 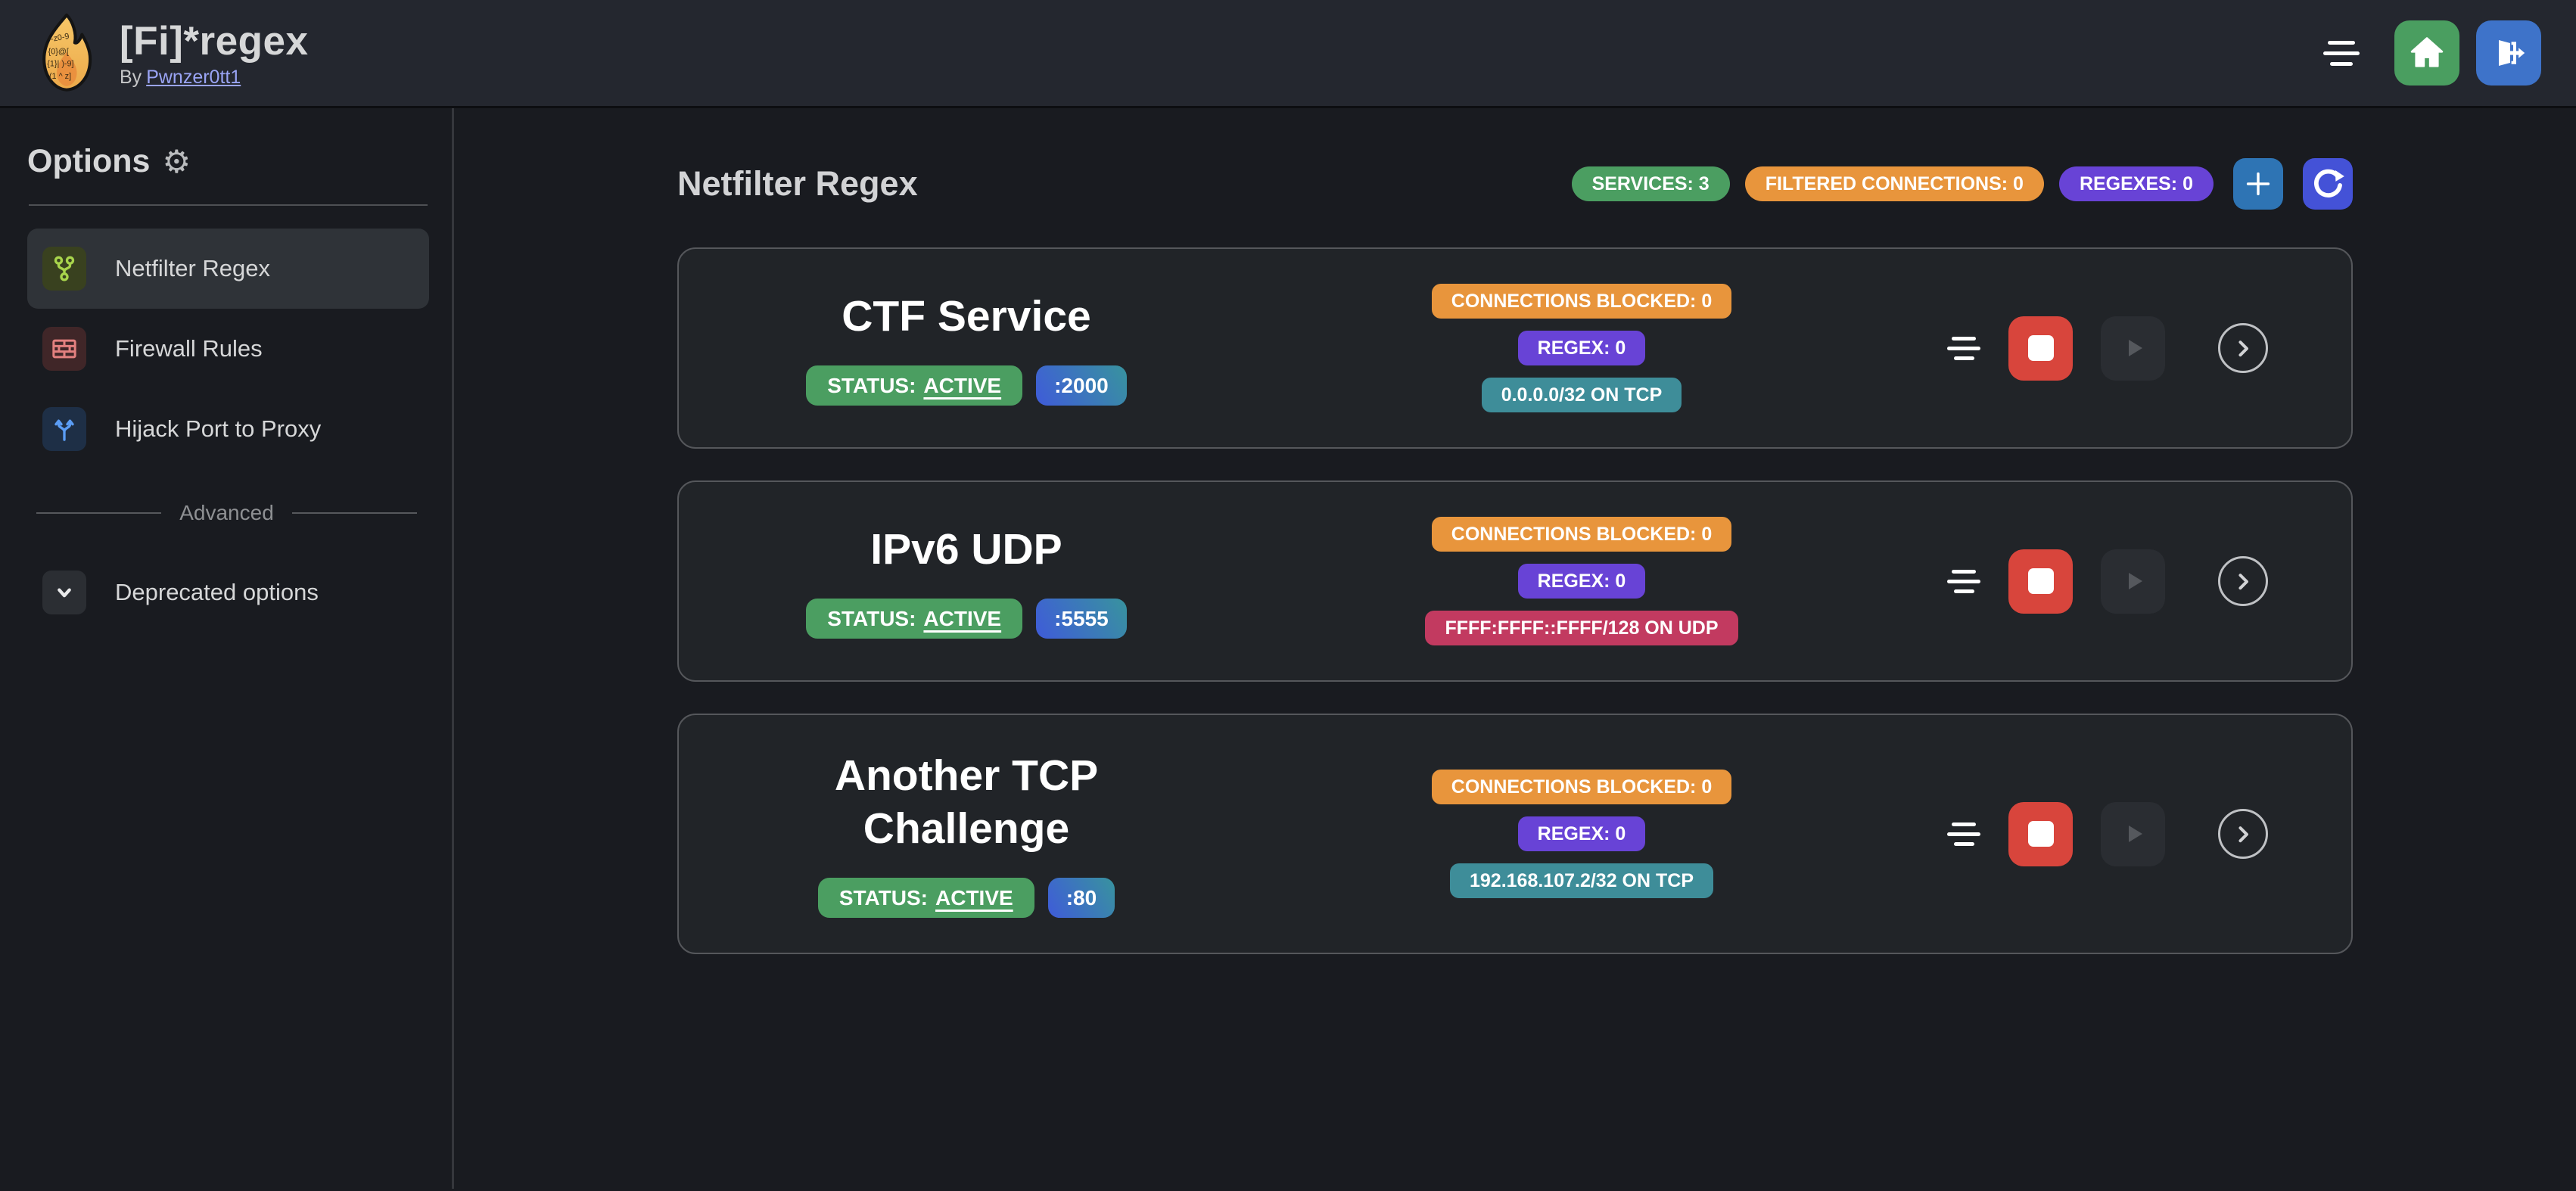 What do you see at coordinates (218, 428) in the screenshot?
I see `sidebar-item-label: Hijack Port to Proxy` at bounding box center [218, 428].